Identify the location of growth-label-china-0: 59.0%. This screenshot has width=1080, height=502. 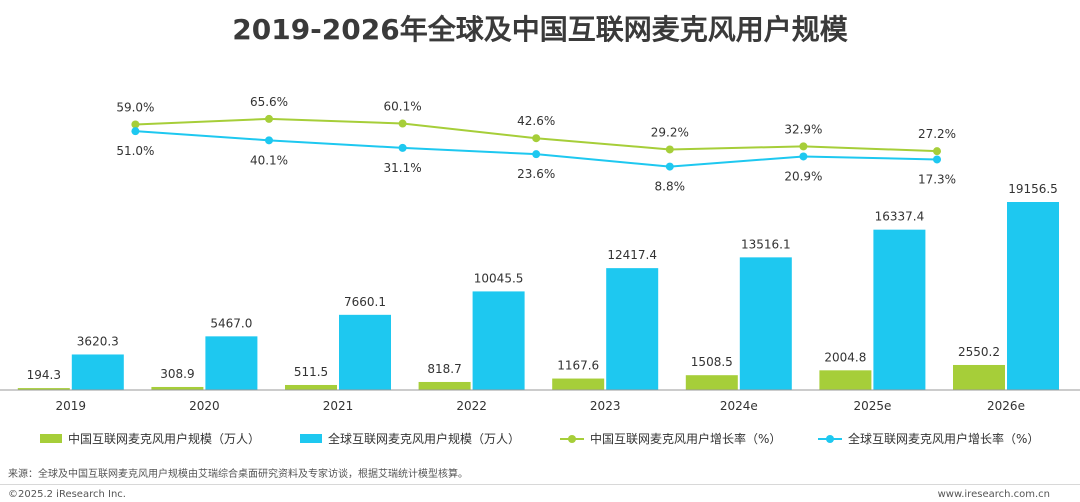
(135, 107).